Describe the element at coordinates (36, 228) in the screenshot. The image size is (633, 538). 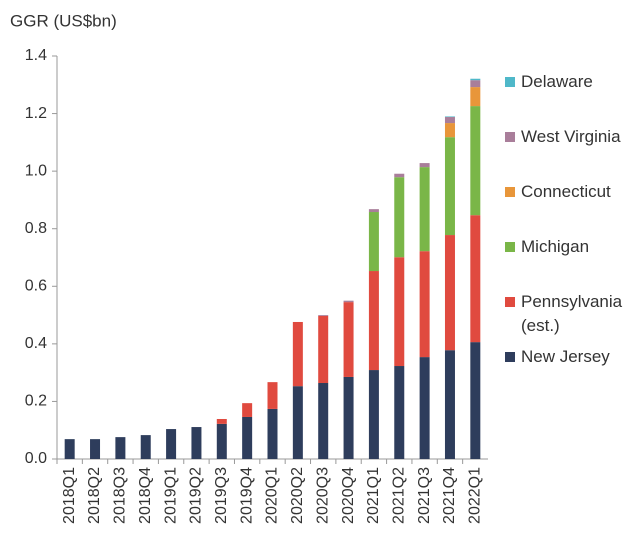
I see `y-tick-label: 0.8` at that location.